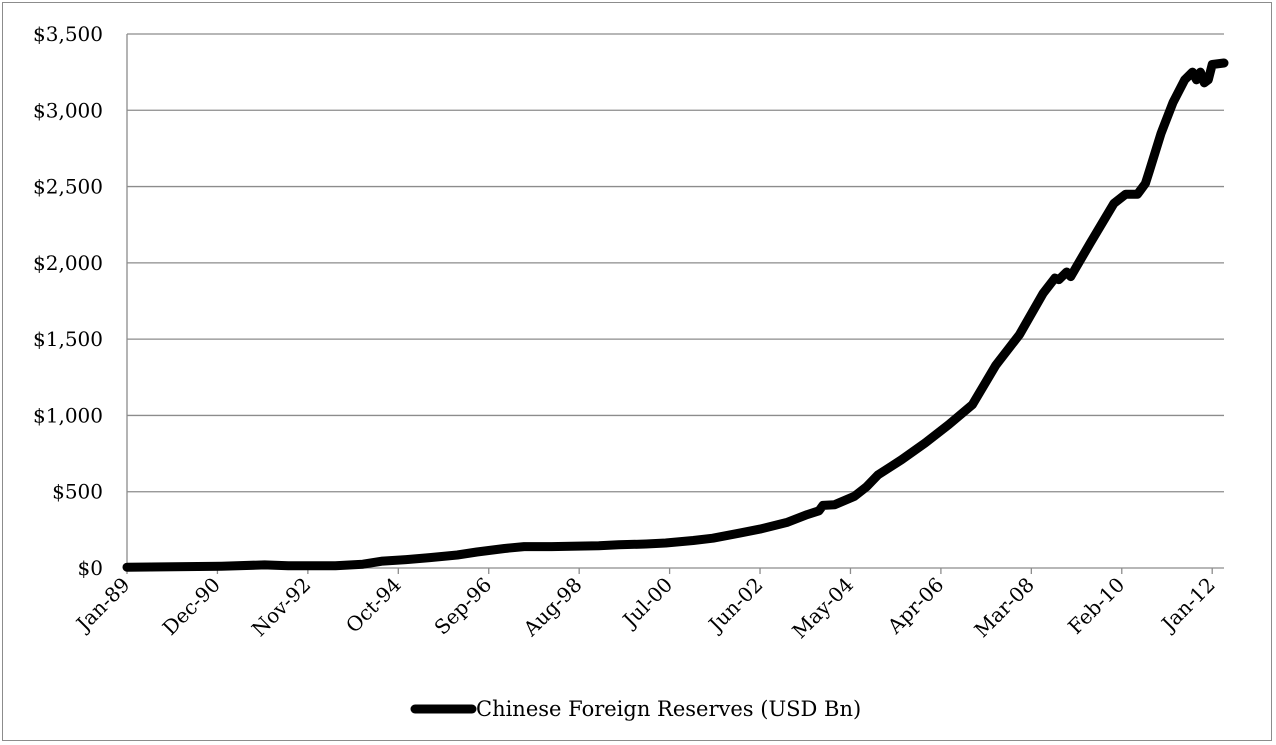 This screenshot has height=745, width=1276. What do you see at coordinates (915, 606) in the screenshot?
I see `x-tick-label: Apr-06` at bounding box center [915, 606].